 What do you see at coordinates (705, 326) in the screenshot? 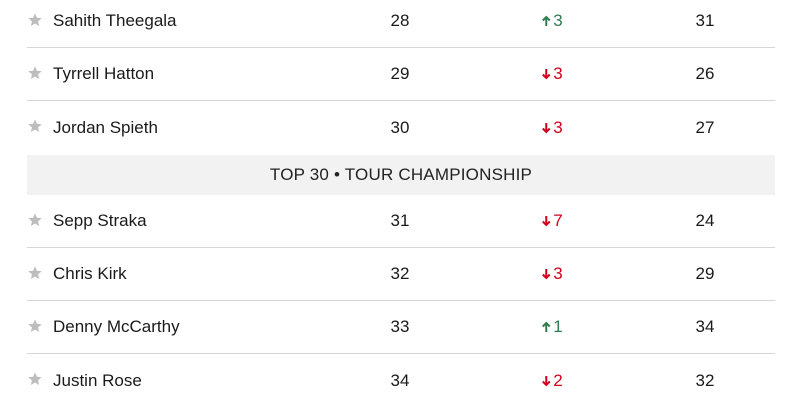
I see `previous-rank: 34` at bounding box center [705, 326].